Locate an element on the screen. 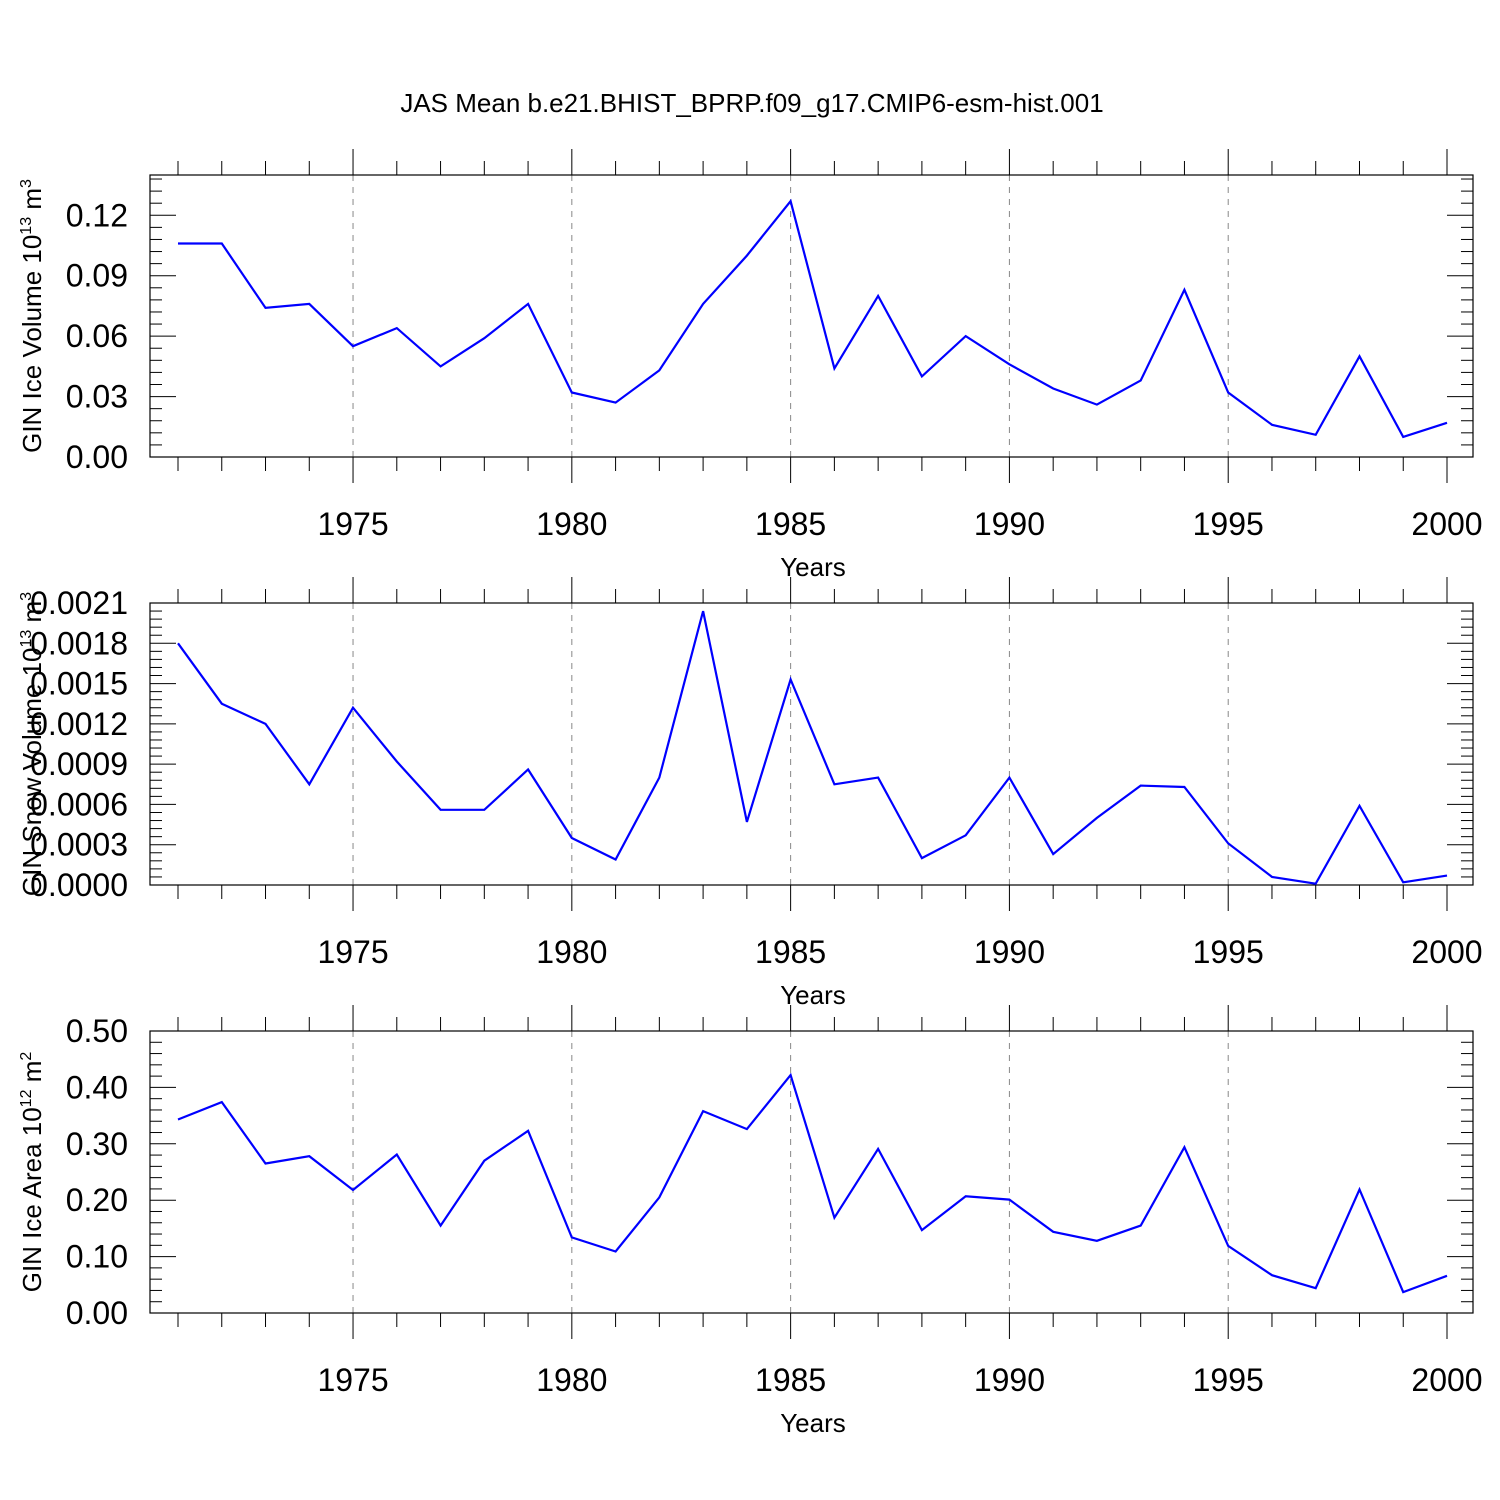 The image size is (1500, 1500). y-tick-label-0.0012: 0.0012 is located at coordinates (79, 724).